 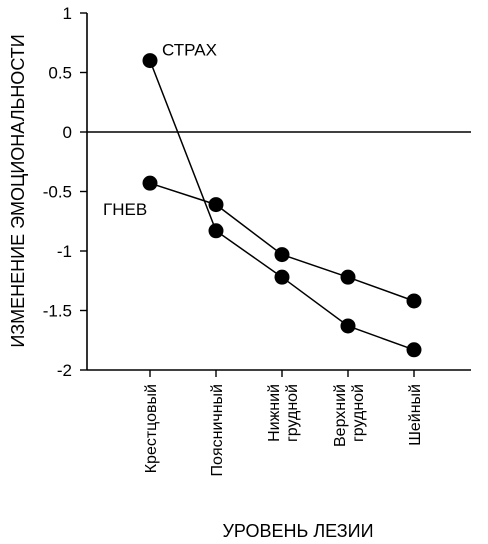 What do you see at coordinates (60, 73) in the screenshot?
I see `y-tick-label: 0.5` at bounding box center [60, 73].